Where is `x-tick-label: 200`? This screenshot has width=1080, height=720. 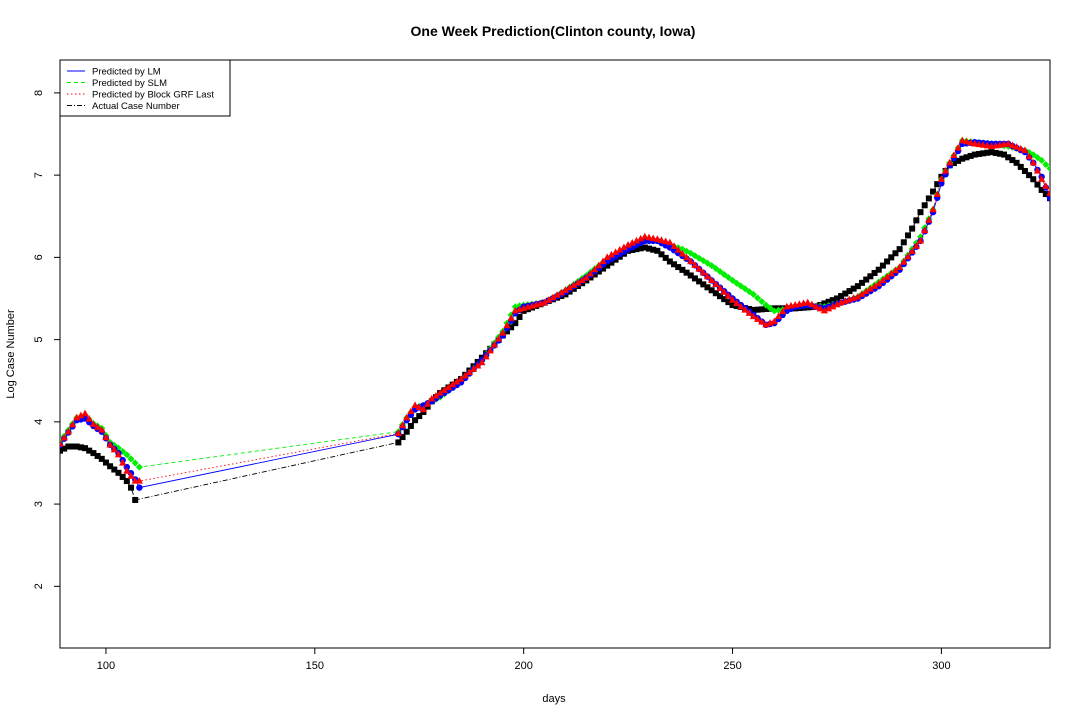 x-tick-label: 200 is located at coordinates (523, 666).